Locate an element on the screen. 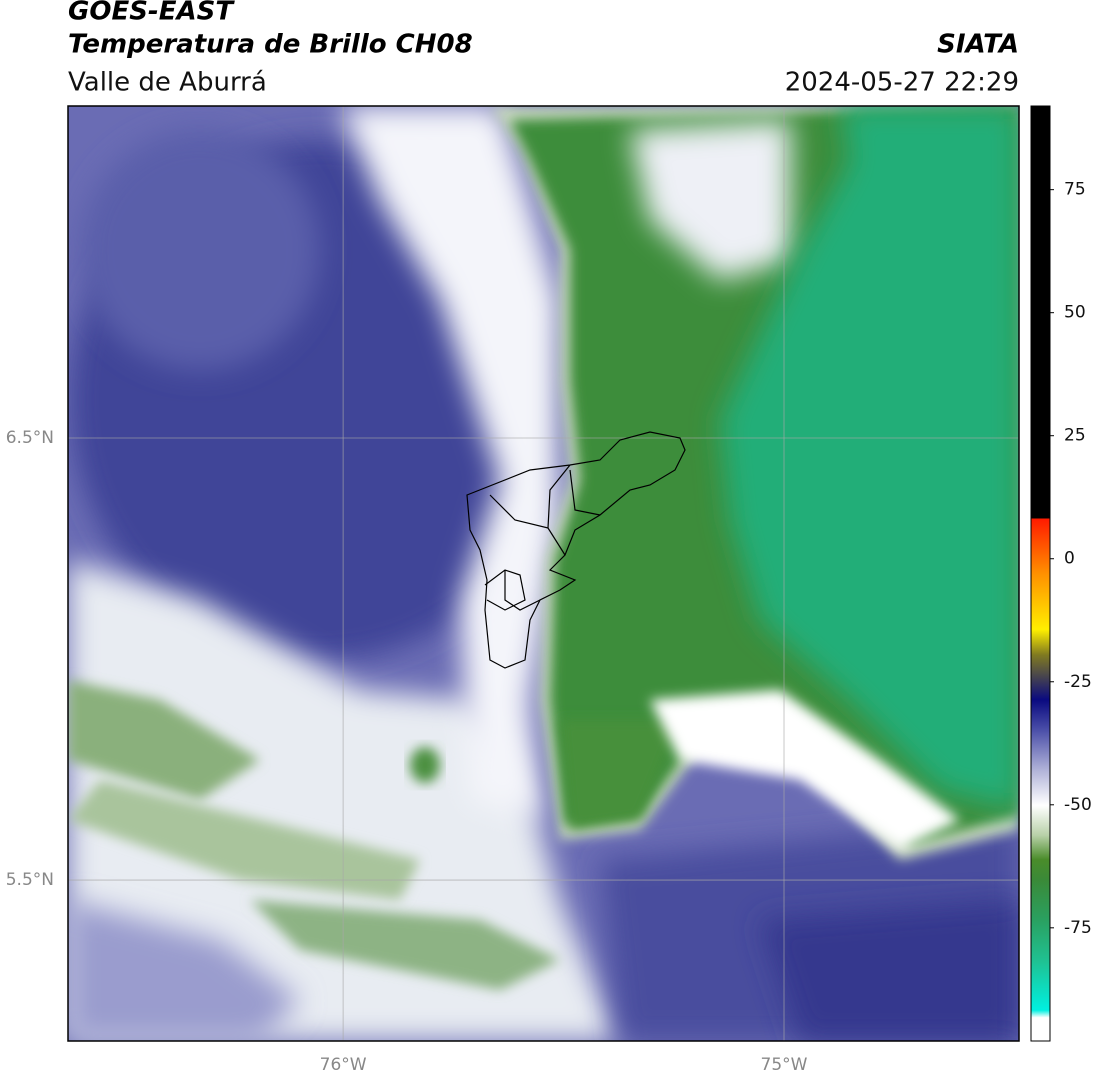 The width and height of the screenshot is (1094, 1078). subtitle: Temperatura de Brillo CH08 is located at coordinates (270, 45).